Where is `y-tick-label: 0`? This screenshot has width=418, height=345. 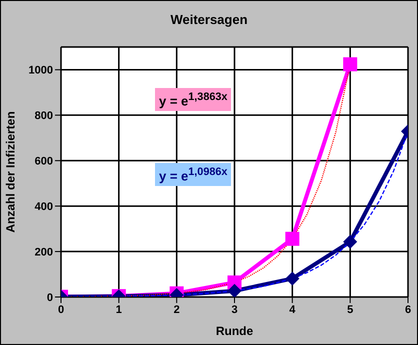 y-tick-label: 0 is located at coordinates (49, 298).